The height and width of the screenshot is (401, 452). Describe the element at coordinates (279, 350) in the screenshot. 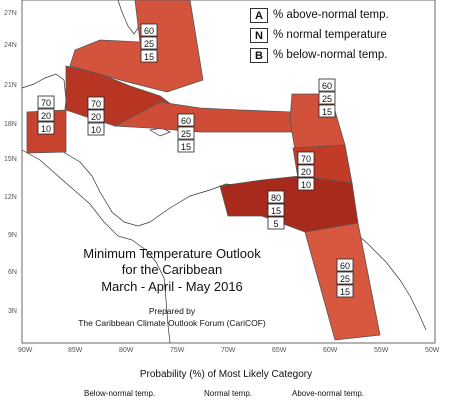

I see `lon-tick-65w: 65W` at that location.